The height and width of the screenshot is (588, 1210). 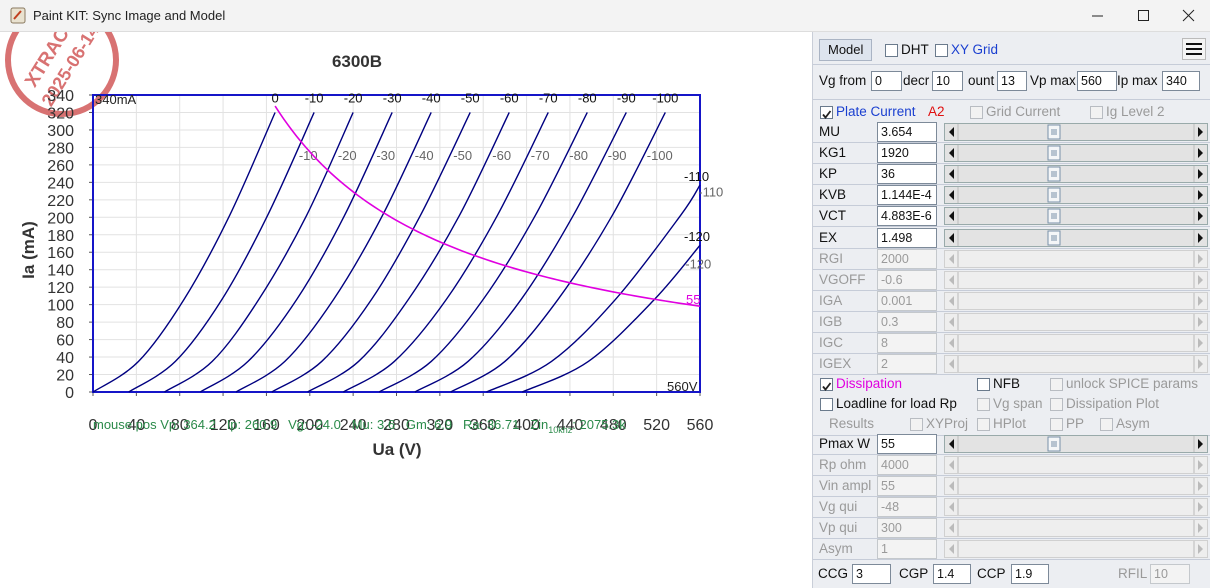 I want to click on curve-label: -60, so click(x=509, y=97).